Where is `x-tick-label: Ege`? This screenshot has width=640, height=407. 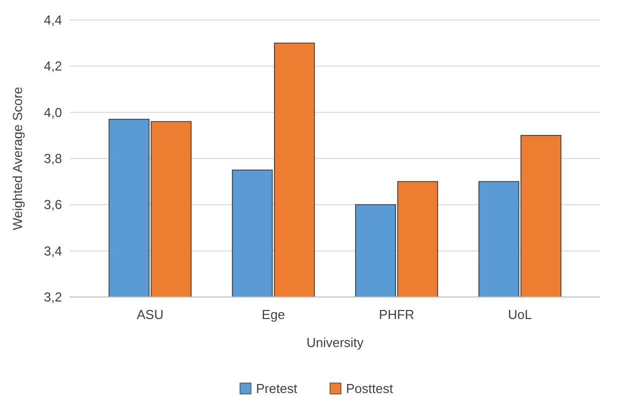
x-tick-label: Ege is located at coordinates (273, 314).